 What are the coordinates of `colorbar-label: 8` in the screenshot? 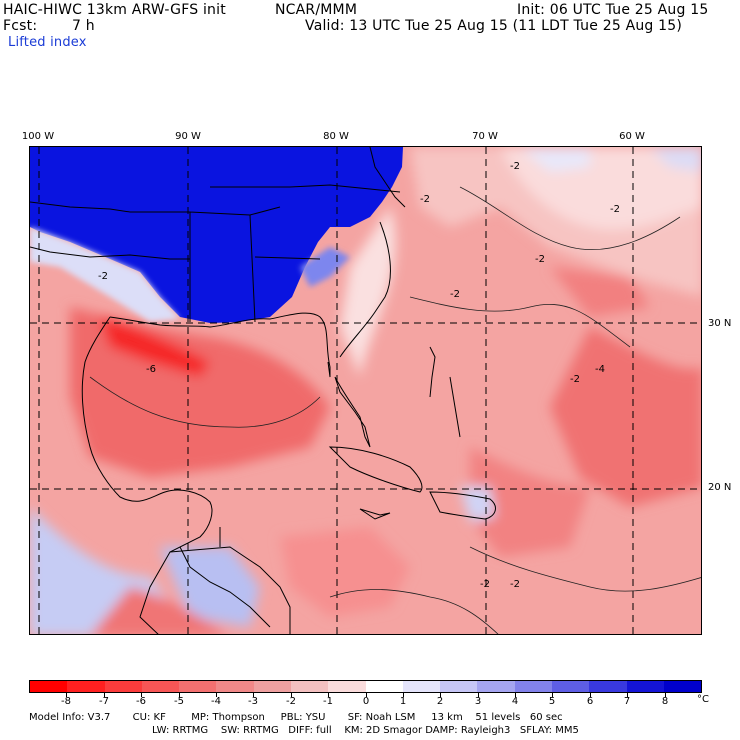 It's located at (665, 701).